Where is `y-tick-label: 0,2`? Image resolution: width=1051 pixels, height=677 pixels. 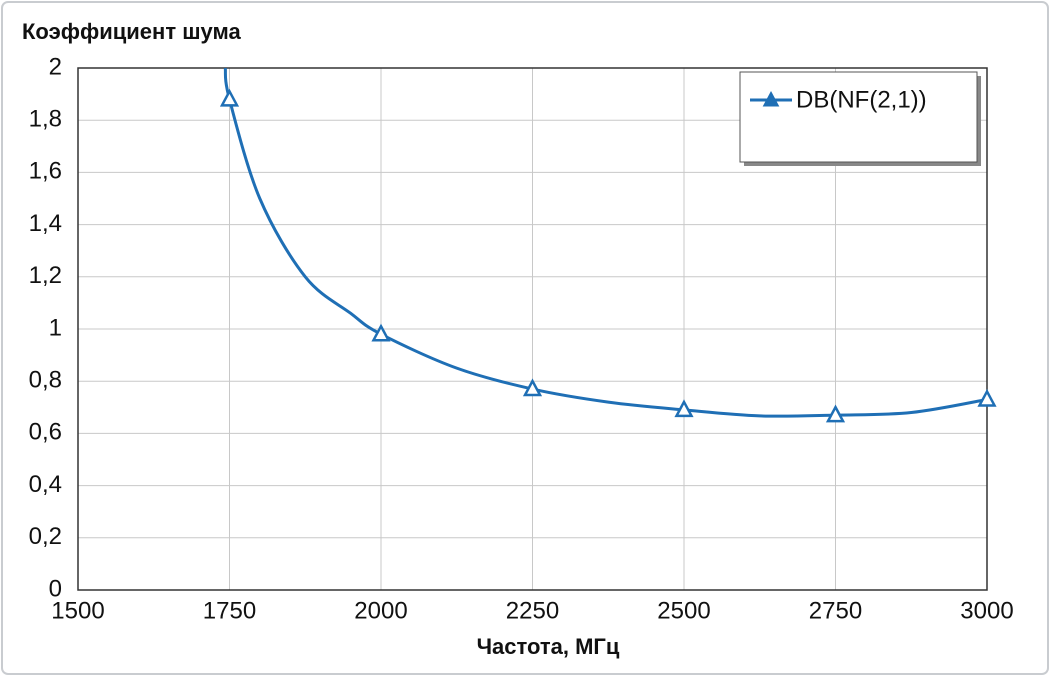
y-tick-label: 0,2 is located at coordinates (45, 536).